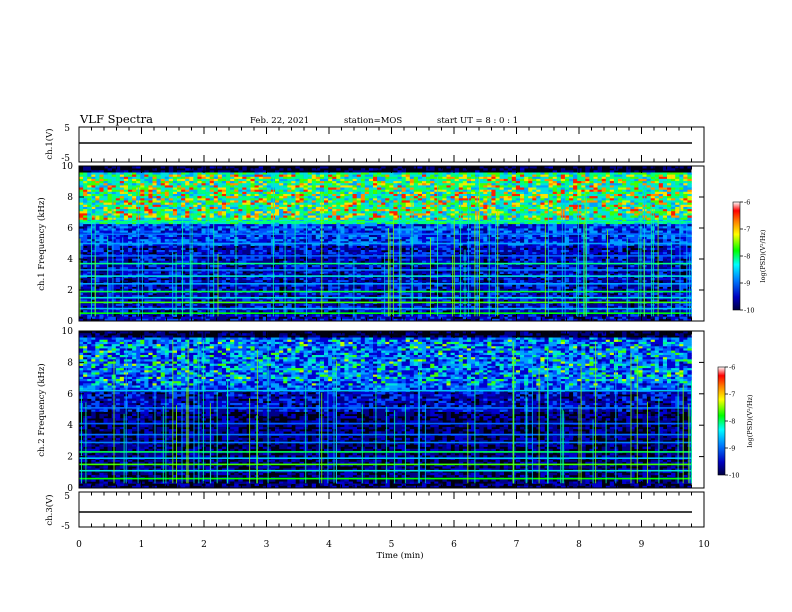 The width and height of the screenshot is (792, 612). Describe the element at coordinates (373, 121) in the screenshot. I see `station-label: station=MOS` at that location.